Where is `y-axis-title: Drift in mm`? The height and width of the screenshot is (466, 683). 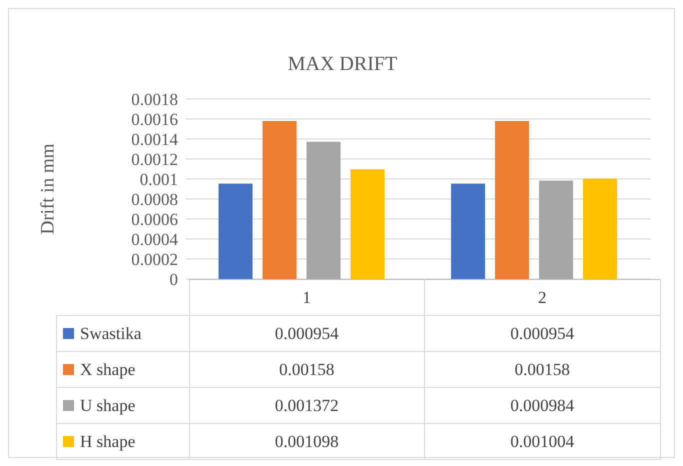 y-axis-title: Drift in mm is located at coordinates (48, 188).